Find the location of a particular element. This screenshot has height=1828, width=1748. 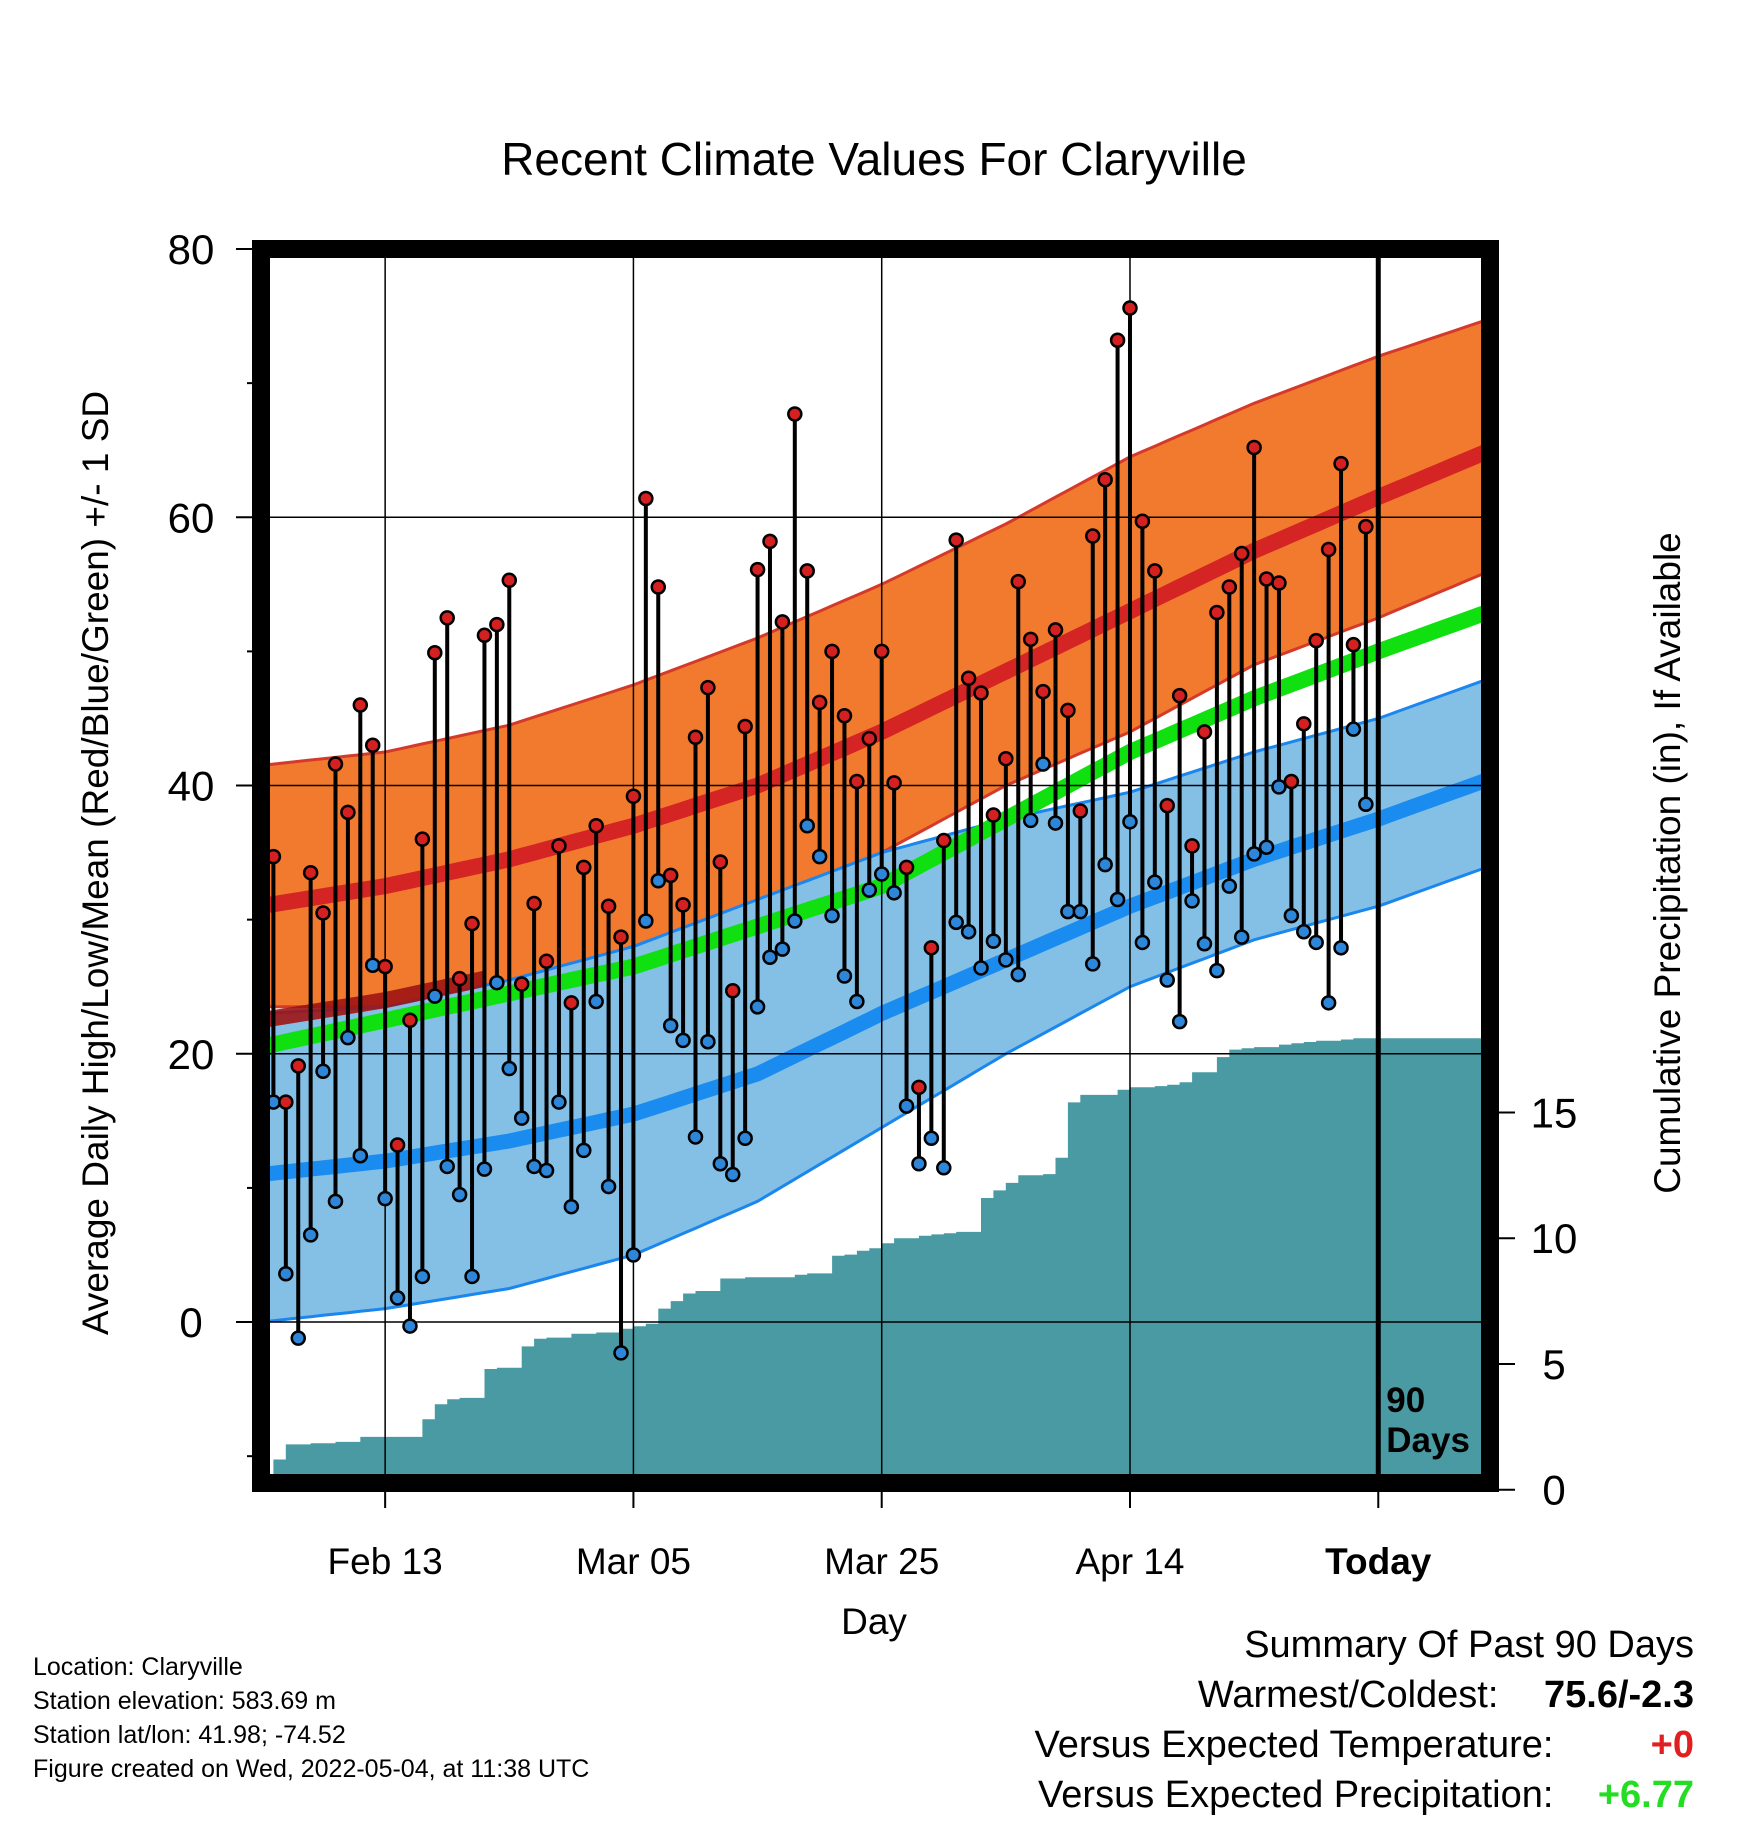

today-days-label: 90 is located at coordinates (1405, 1400).